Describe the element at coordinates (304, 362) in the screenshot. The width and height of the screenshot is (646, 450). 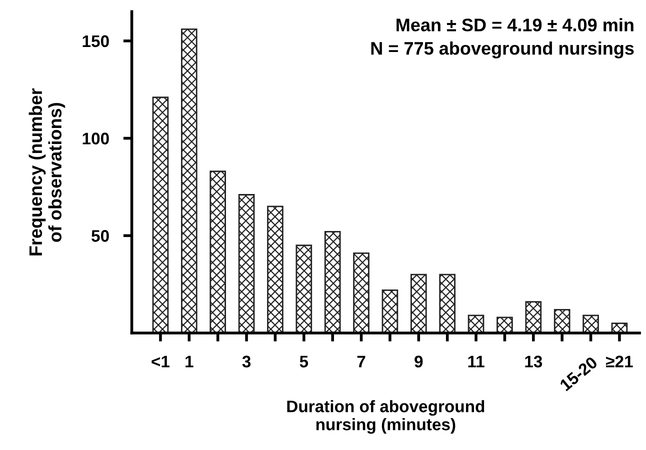
I see `x-tick-label: 5` at that location.